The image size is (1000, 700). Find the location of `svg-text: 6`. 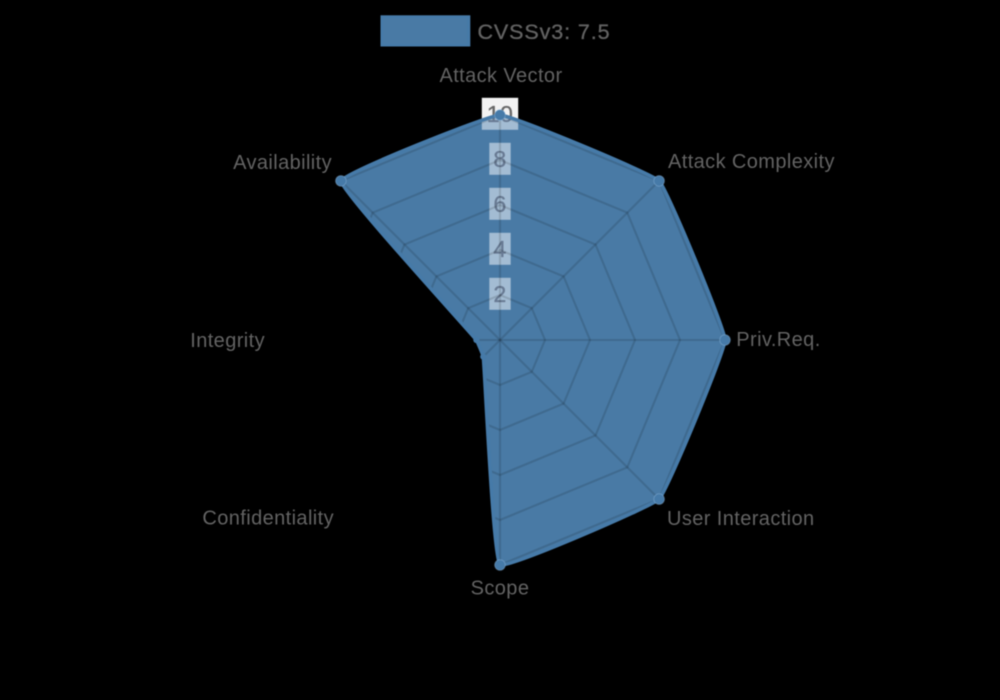

svg-text: 6 is located at coordinates (499, 204).